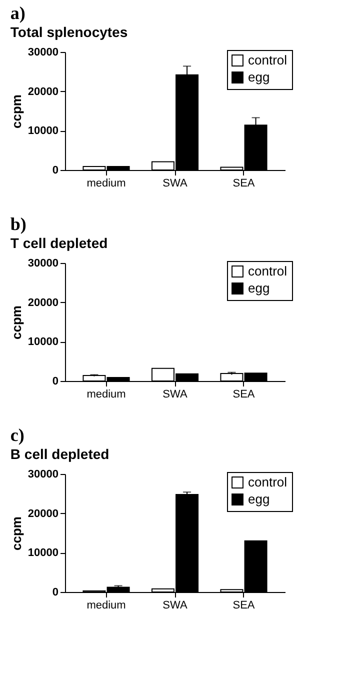  Describe the element at coordinates (60, 454) in the screenshot. I see `chart-subtitle: B cell depleted` at that location.